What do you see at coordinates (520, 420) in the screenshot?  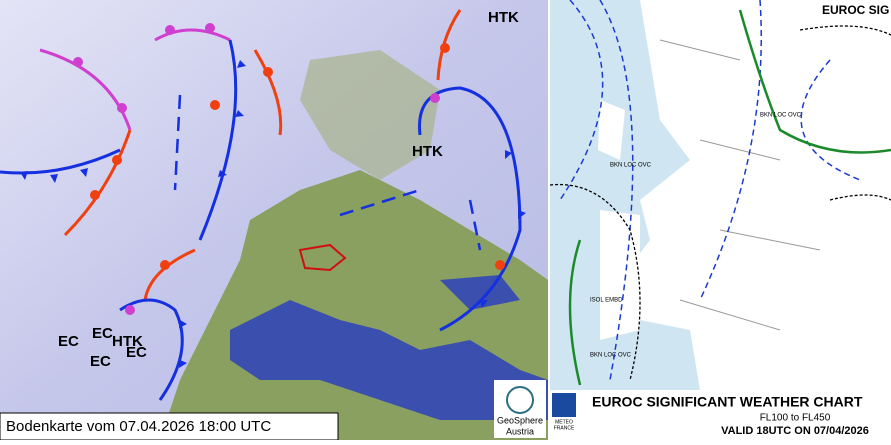 I see `logo-text: GeoSphere` at bounding box center [520, 420].